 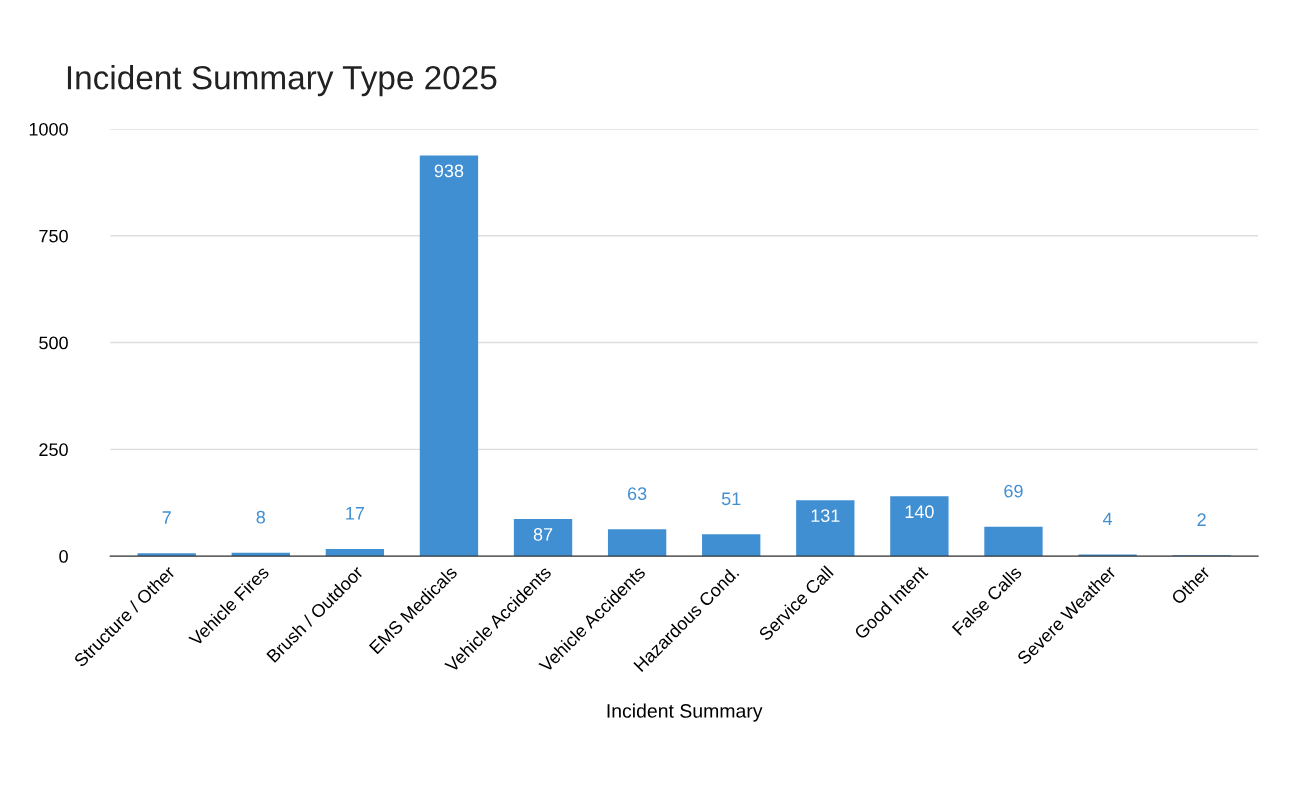 What do you see at coordinates (919, 512) in the screenshot?
I see `data-label: 140` at bounding box center [919, 512].